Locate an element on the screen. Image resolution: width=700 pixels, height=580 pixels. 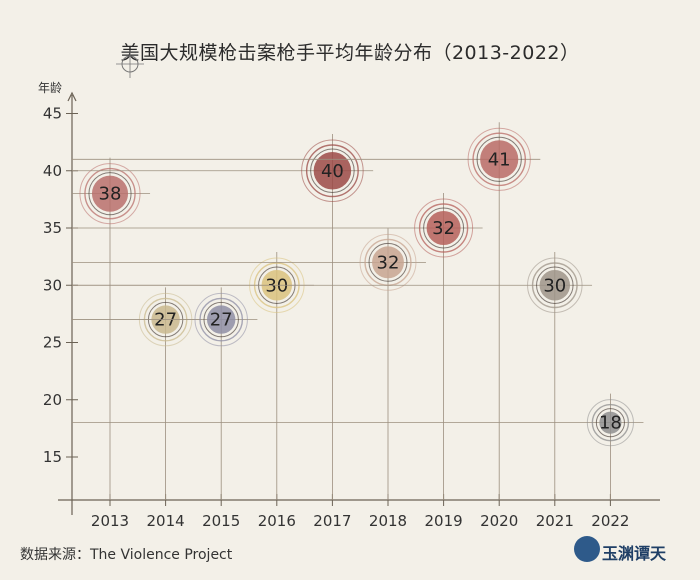
x-tick-label: 2022 is located at coordinates (610, 521).